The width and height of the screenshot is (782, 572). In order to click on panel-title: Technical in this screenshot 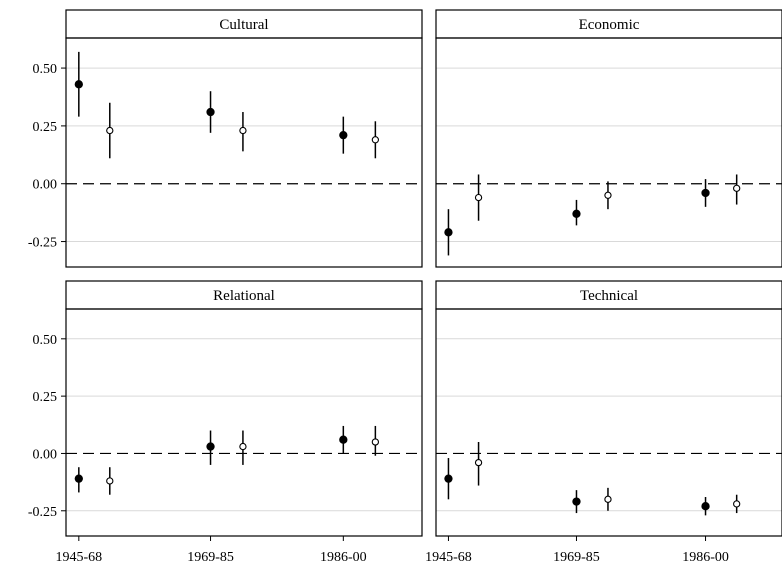, I will do `click(609, 296)`.